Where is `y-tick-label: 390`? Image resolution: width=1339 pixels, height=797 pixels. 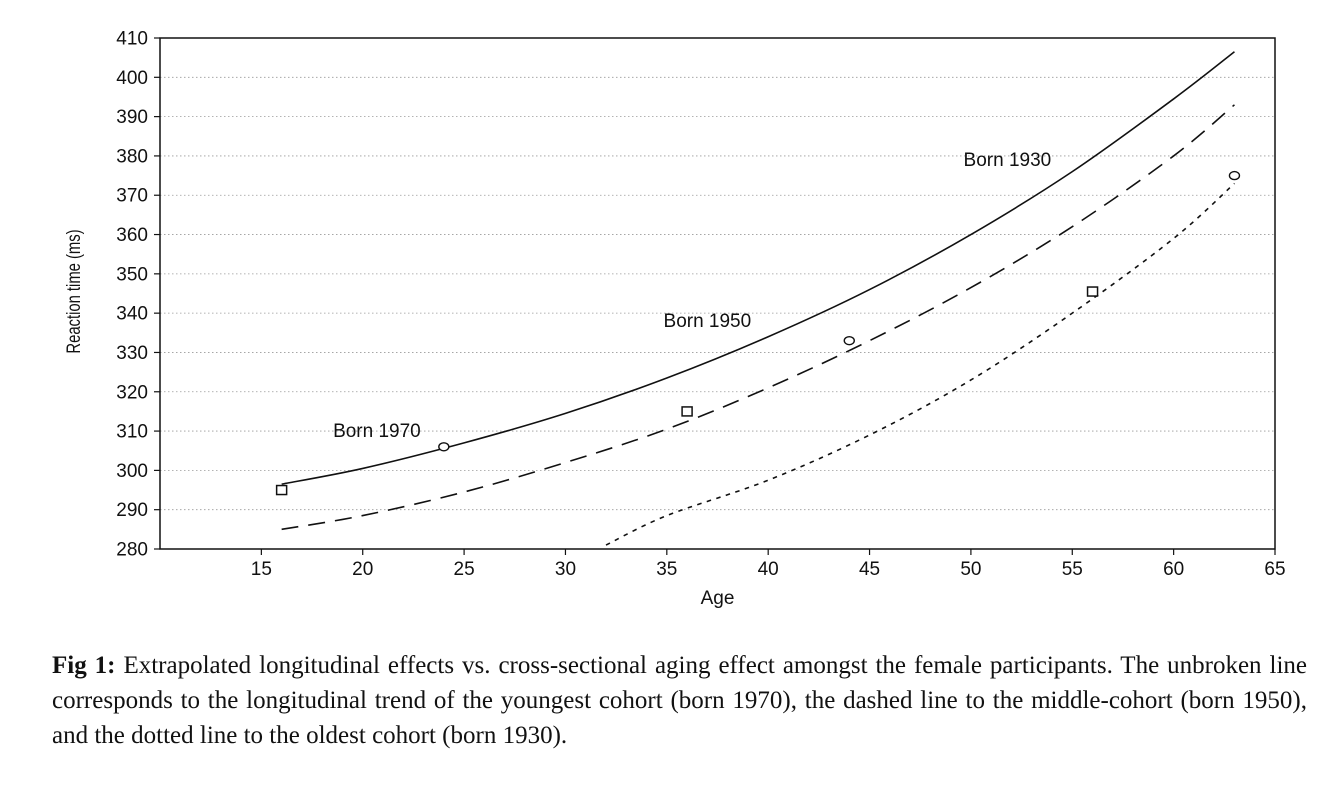
y-tick-label: 390 is located at coordinates (132, 117).